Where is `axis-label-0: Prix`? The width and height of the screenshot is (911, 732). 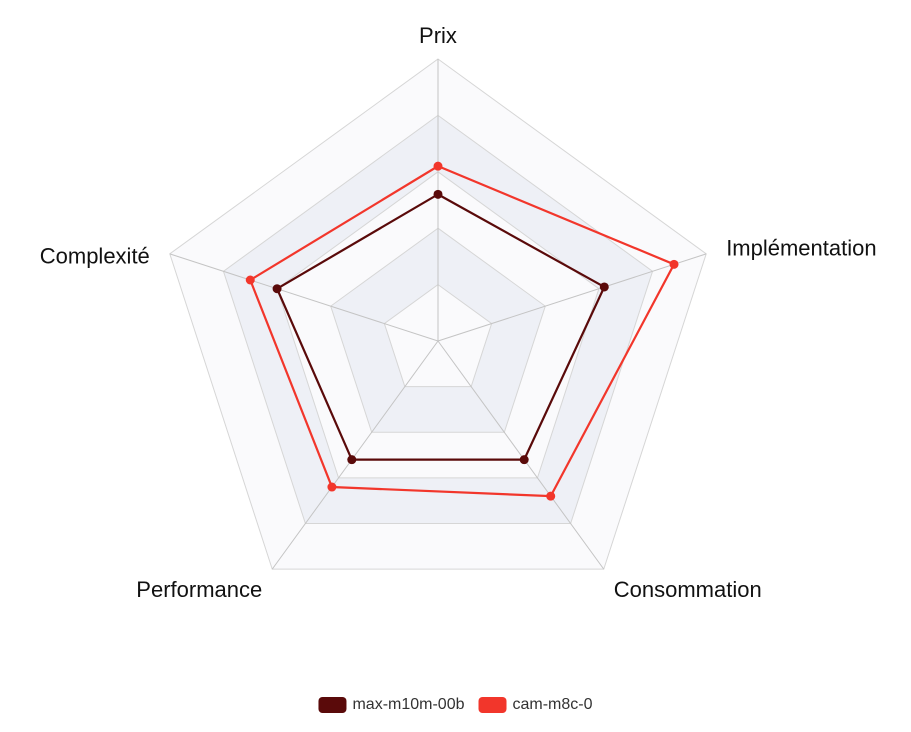
axis-label-0: Prix is located at coordinates (438, 35).